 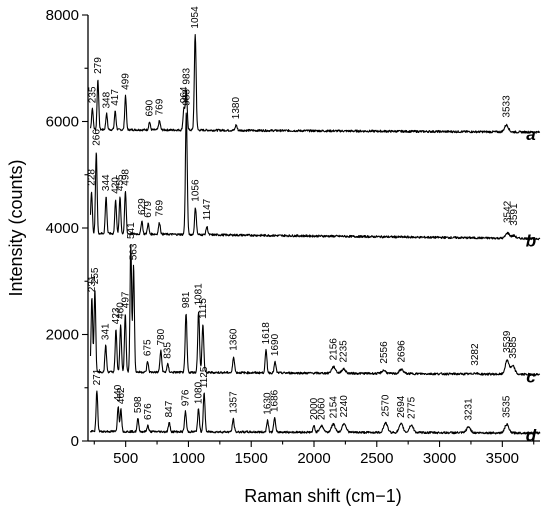 What do you see at coordinates (384, 352) in the screenshot?
I see `peak-label: 2556` at bounding box center [384, 352].